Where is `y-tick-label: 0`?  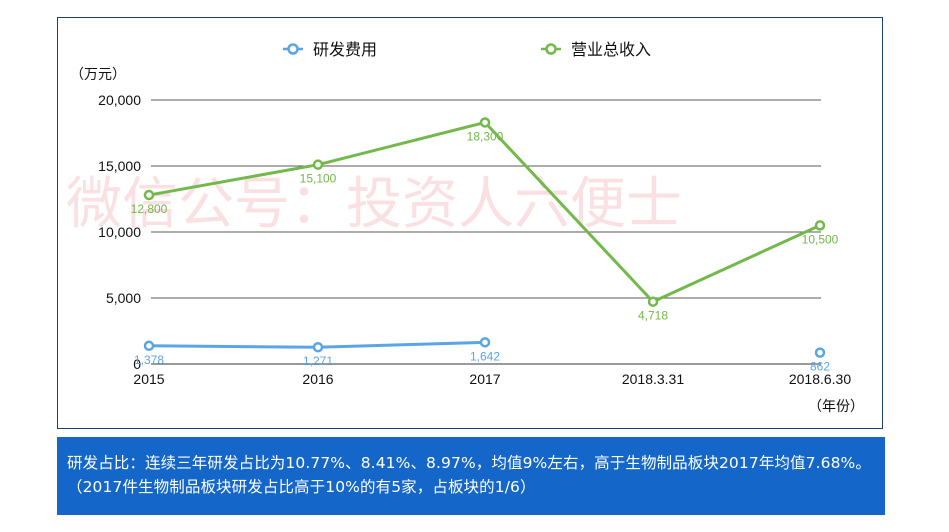 y-tick-label: 0 is located at coordinates (137, 364).